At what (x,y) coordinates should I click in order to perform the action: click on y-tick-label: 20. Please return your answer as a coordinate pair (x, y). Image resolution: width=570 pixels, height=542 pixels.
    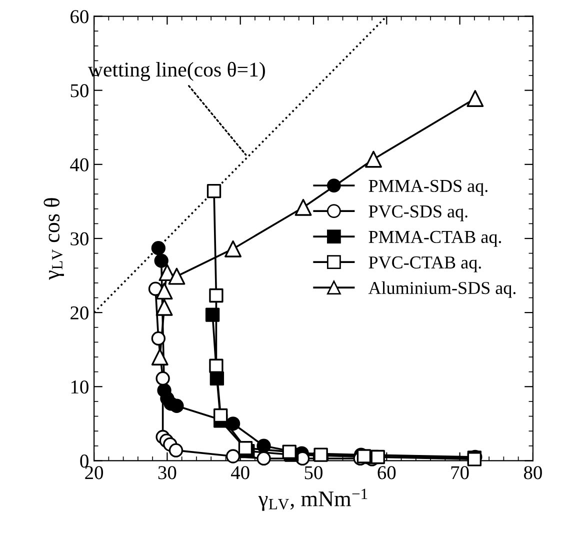
    Looking at the image, I should click on (79, 313).